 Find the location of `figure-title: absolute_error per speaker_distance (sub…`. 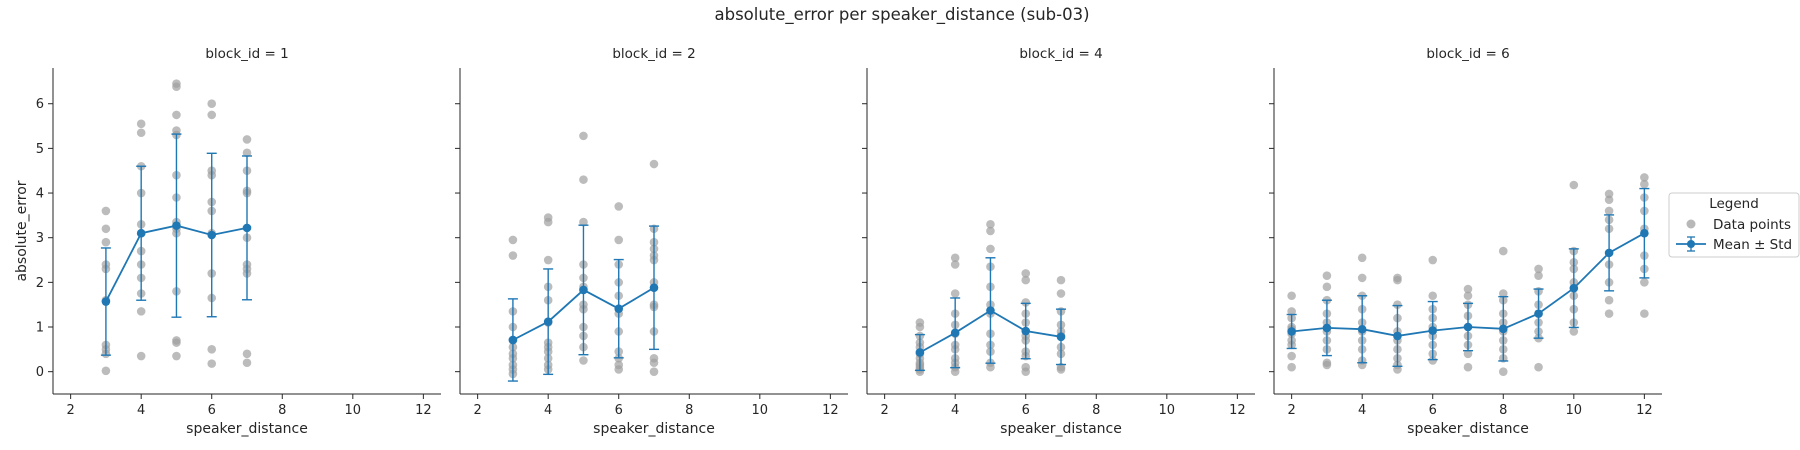

figure-title: absolute_error per speaker_distance (sub… is located at coordinates (901, 15).